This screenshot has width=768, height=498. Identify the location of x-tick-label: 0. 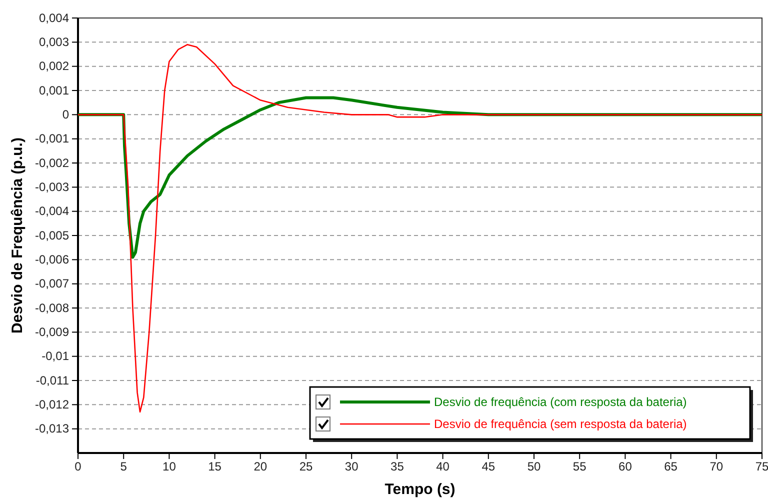
(78, 467).